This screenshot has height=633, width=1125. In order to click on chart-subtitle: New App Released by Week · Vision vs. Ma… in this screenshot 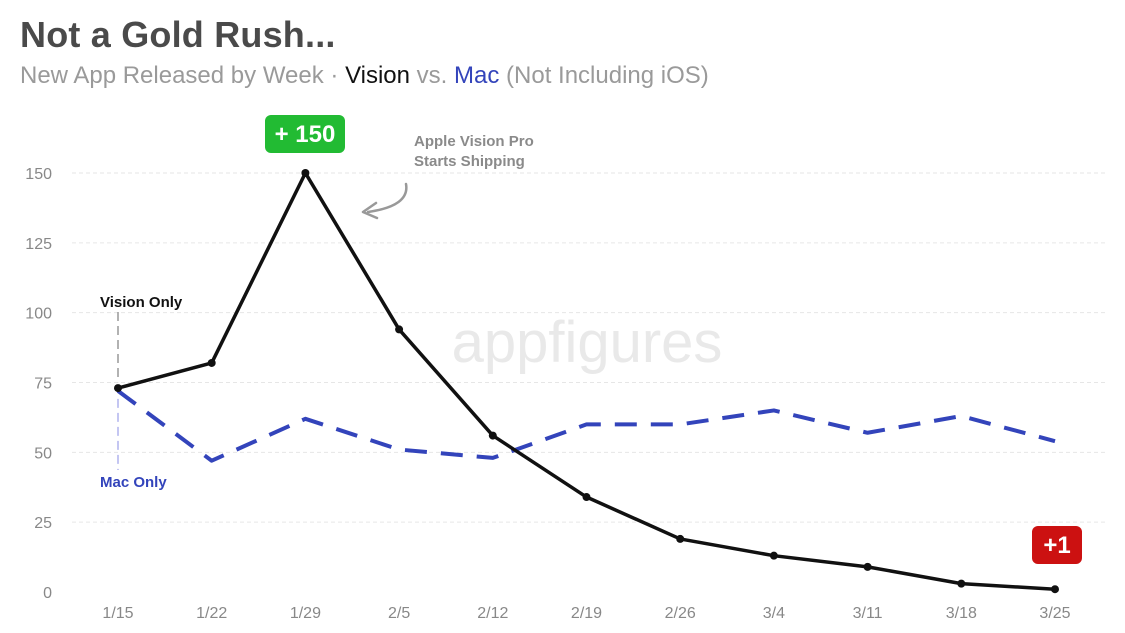, I will do `click(364, 76)`.